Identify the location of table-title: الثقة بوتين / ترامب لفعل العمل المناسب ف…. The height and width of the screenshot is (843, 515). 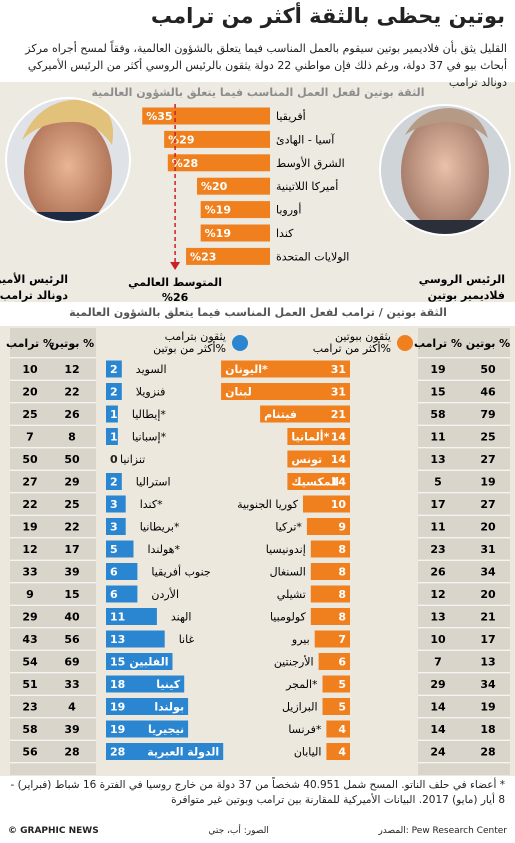
(258, 312).